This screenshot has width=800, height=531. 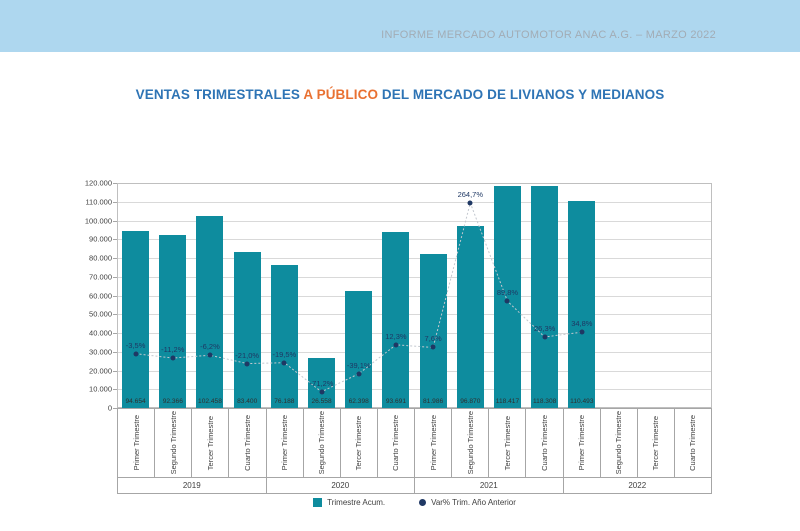 I want to click on y-axis-label: 60.000, so click(x=100, y=295).